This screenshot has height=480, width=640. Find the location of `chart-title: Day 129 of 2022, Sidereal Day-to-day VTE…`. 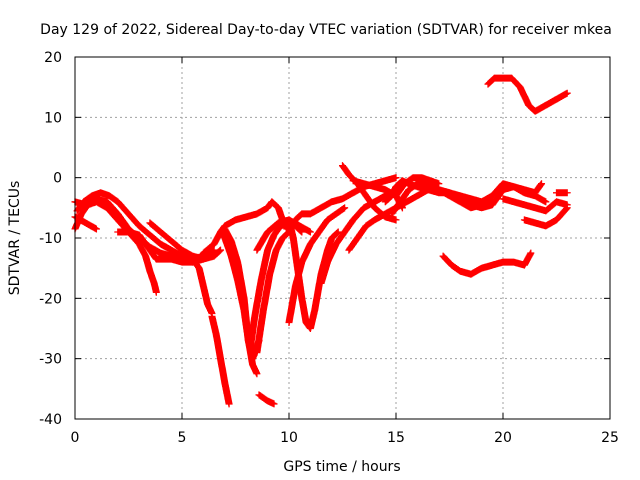

chart-title: Day 129 of 2022, Sidereal Day-to-day VTE… is located at coordinates (326, 30).